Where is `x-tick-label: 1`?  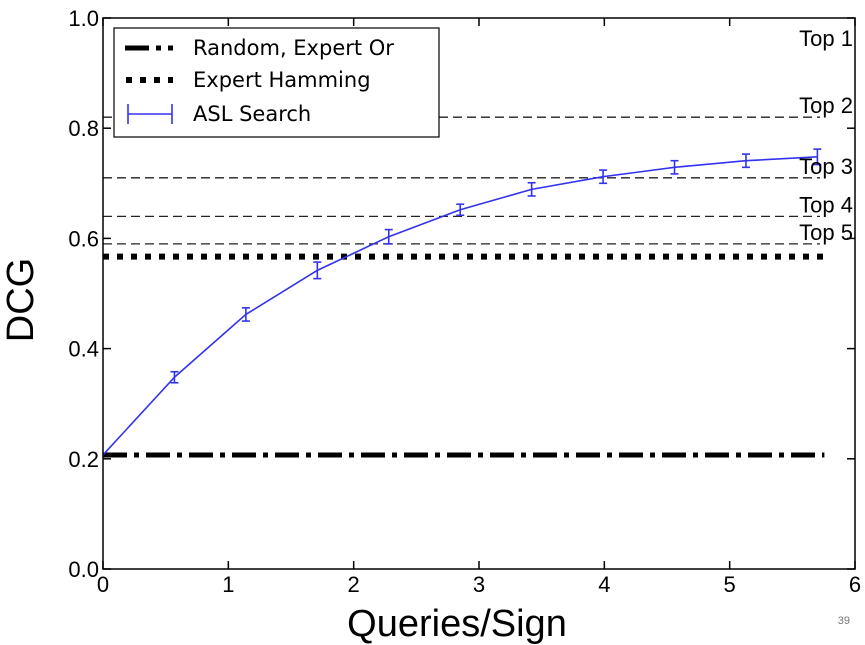
x-tick-label: 1 is located at coordinates (228, 584).